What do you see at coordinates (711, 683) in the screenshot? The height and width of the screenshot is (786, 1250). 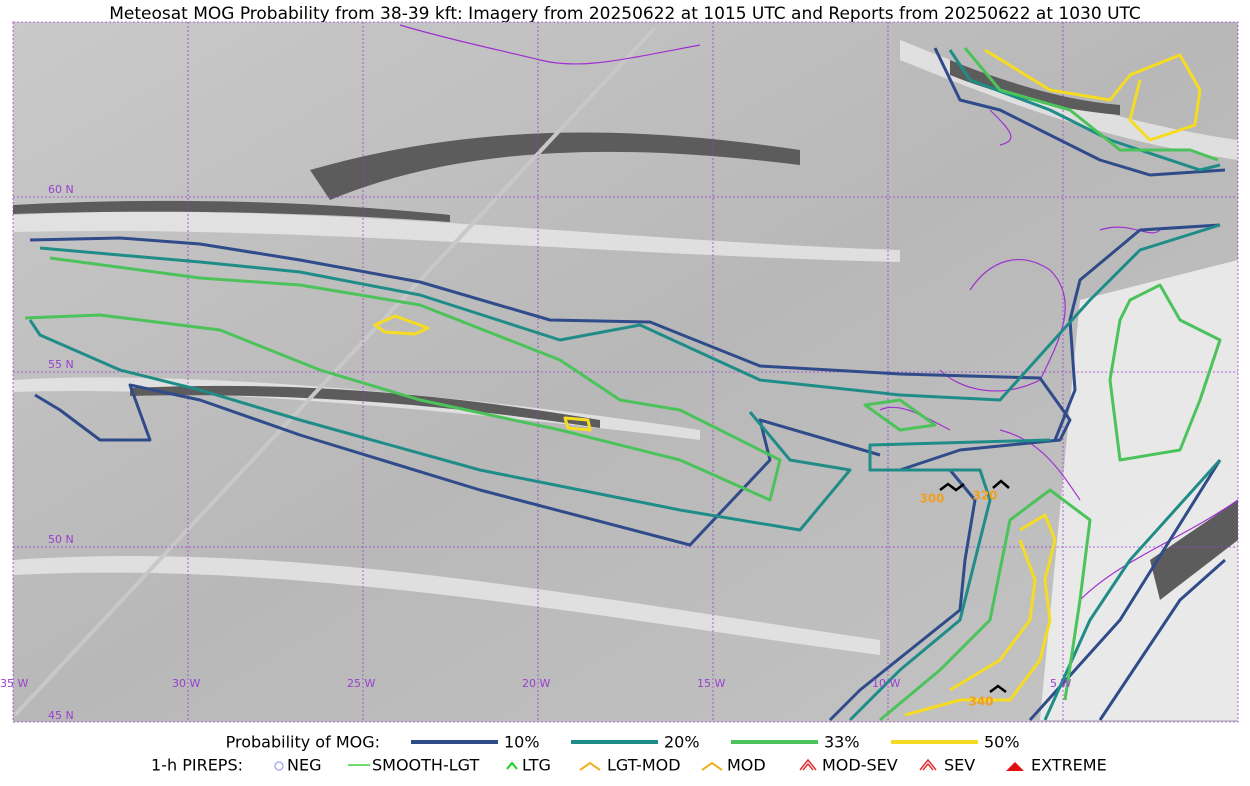 I see `lon-label: 15 W` at bounding box center [711, 683].